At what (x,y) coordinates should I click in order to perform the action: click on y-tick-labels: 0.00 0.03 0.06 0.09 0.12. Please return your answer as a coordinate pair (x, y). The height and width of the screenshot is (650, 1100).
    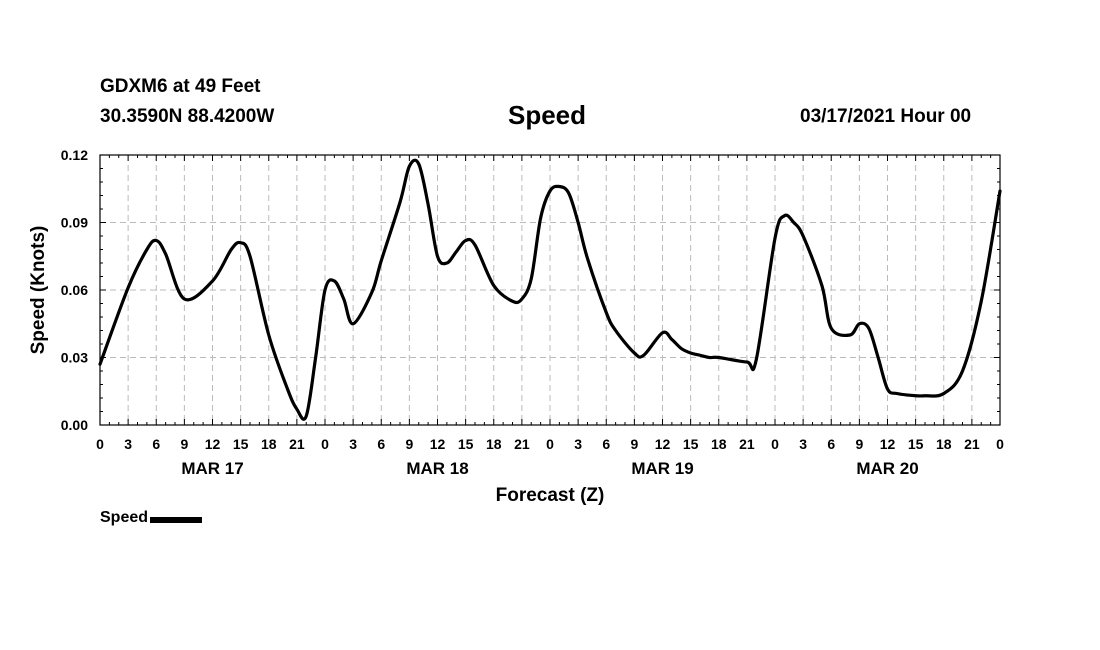
    Looking at the image, I should click on (74, 290).